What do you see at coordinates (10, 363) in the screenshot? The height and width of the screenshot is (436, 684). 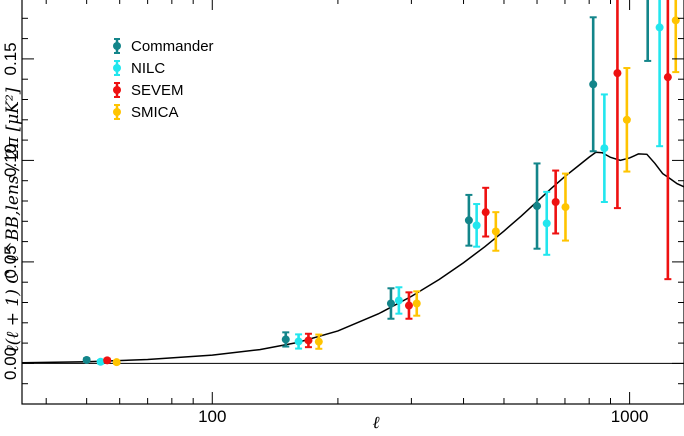 I see `y-tick-label: 0.00` at bounding box center [10, 363].